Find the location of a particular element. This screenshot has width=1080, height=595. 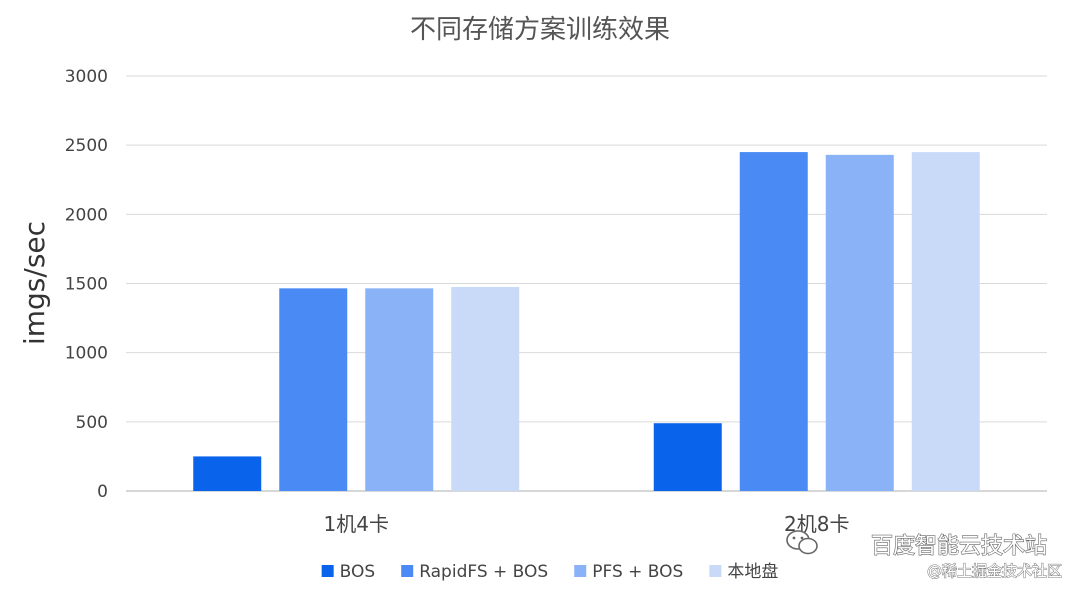

watermark-sub-text: @稀土掘金技术社区 is located at coordinates (994, 571).